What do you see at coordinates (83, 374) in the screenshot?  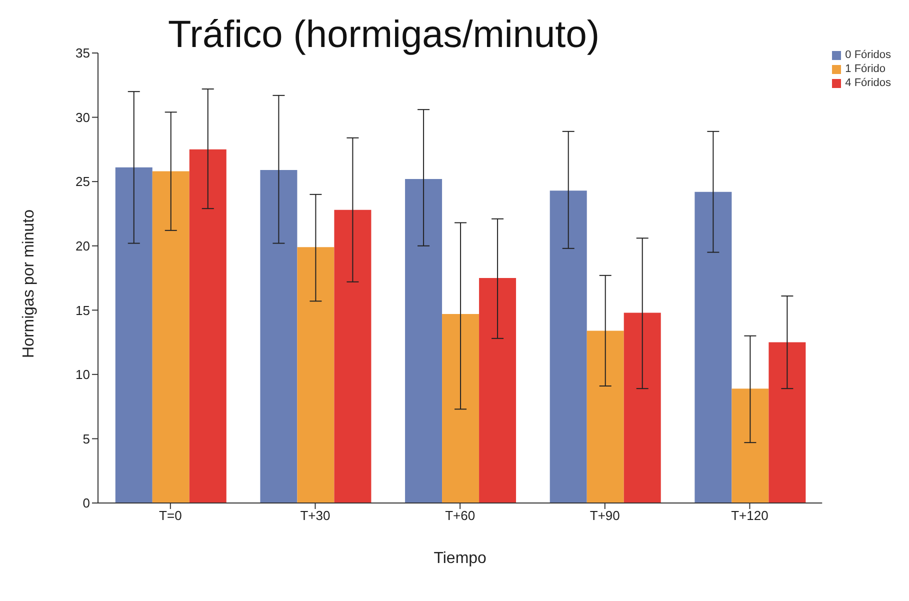 I see `y-tick-label: 10` at bounding box center [83, 374].